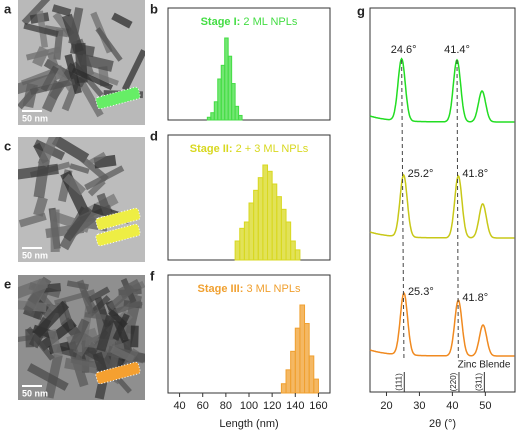 Image resolution: width=520 pixels, height=437 pixels. Describe the element at coordinates (404, 50) in the screenshot. I see `peak-label: 24.6°` at that location.